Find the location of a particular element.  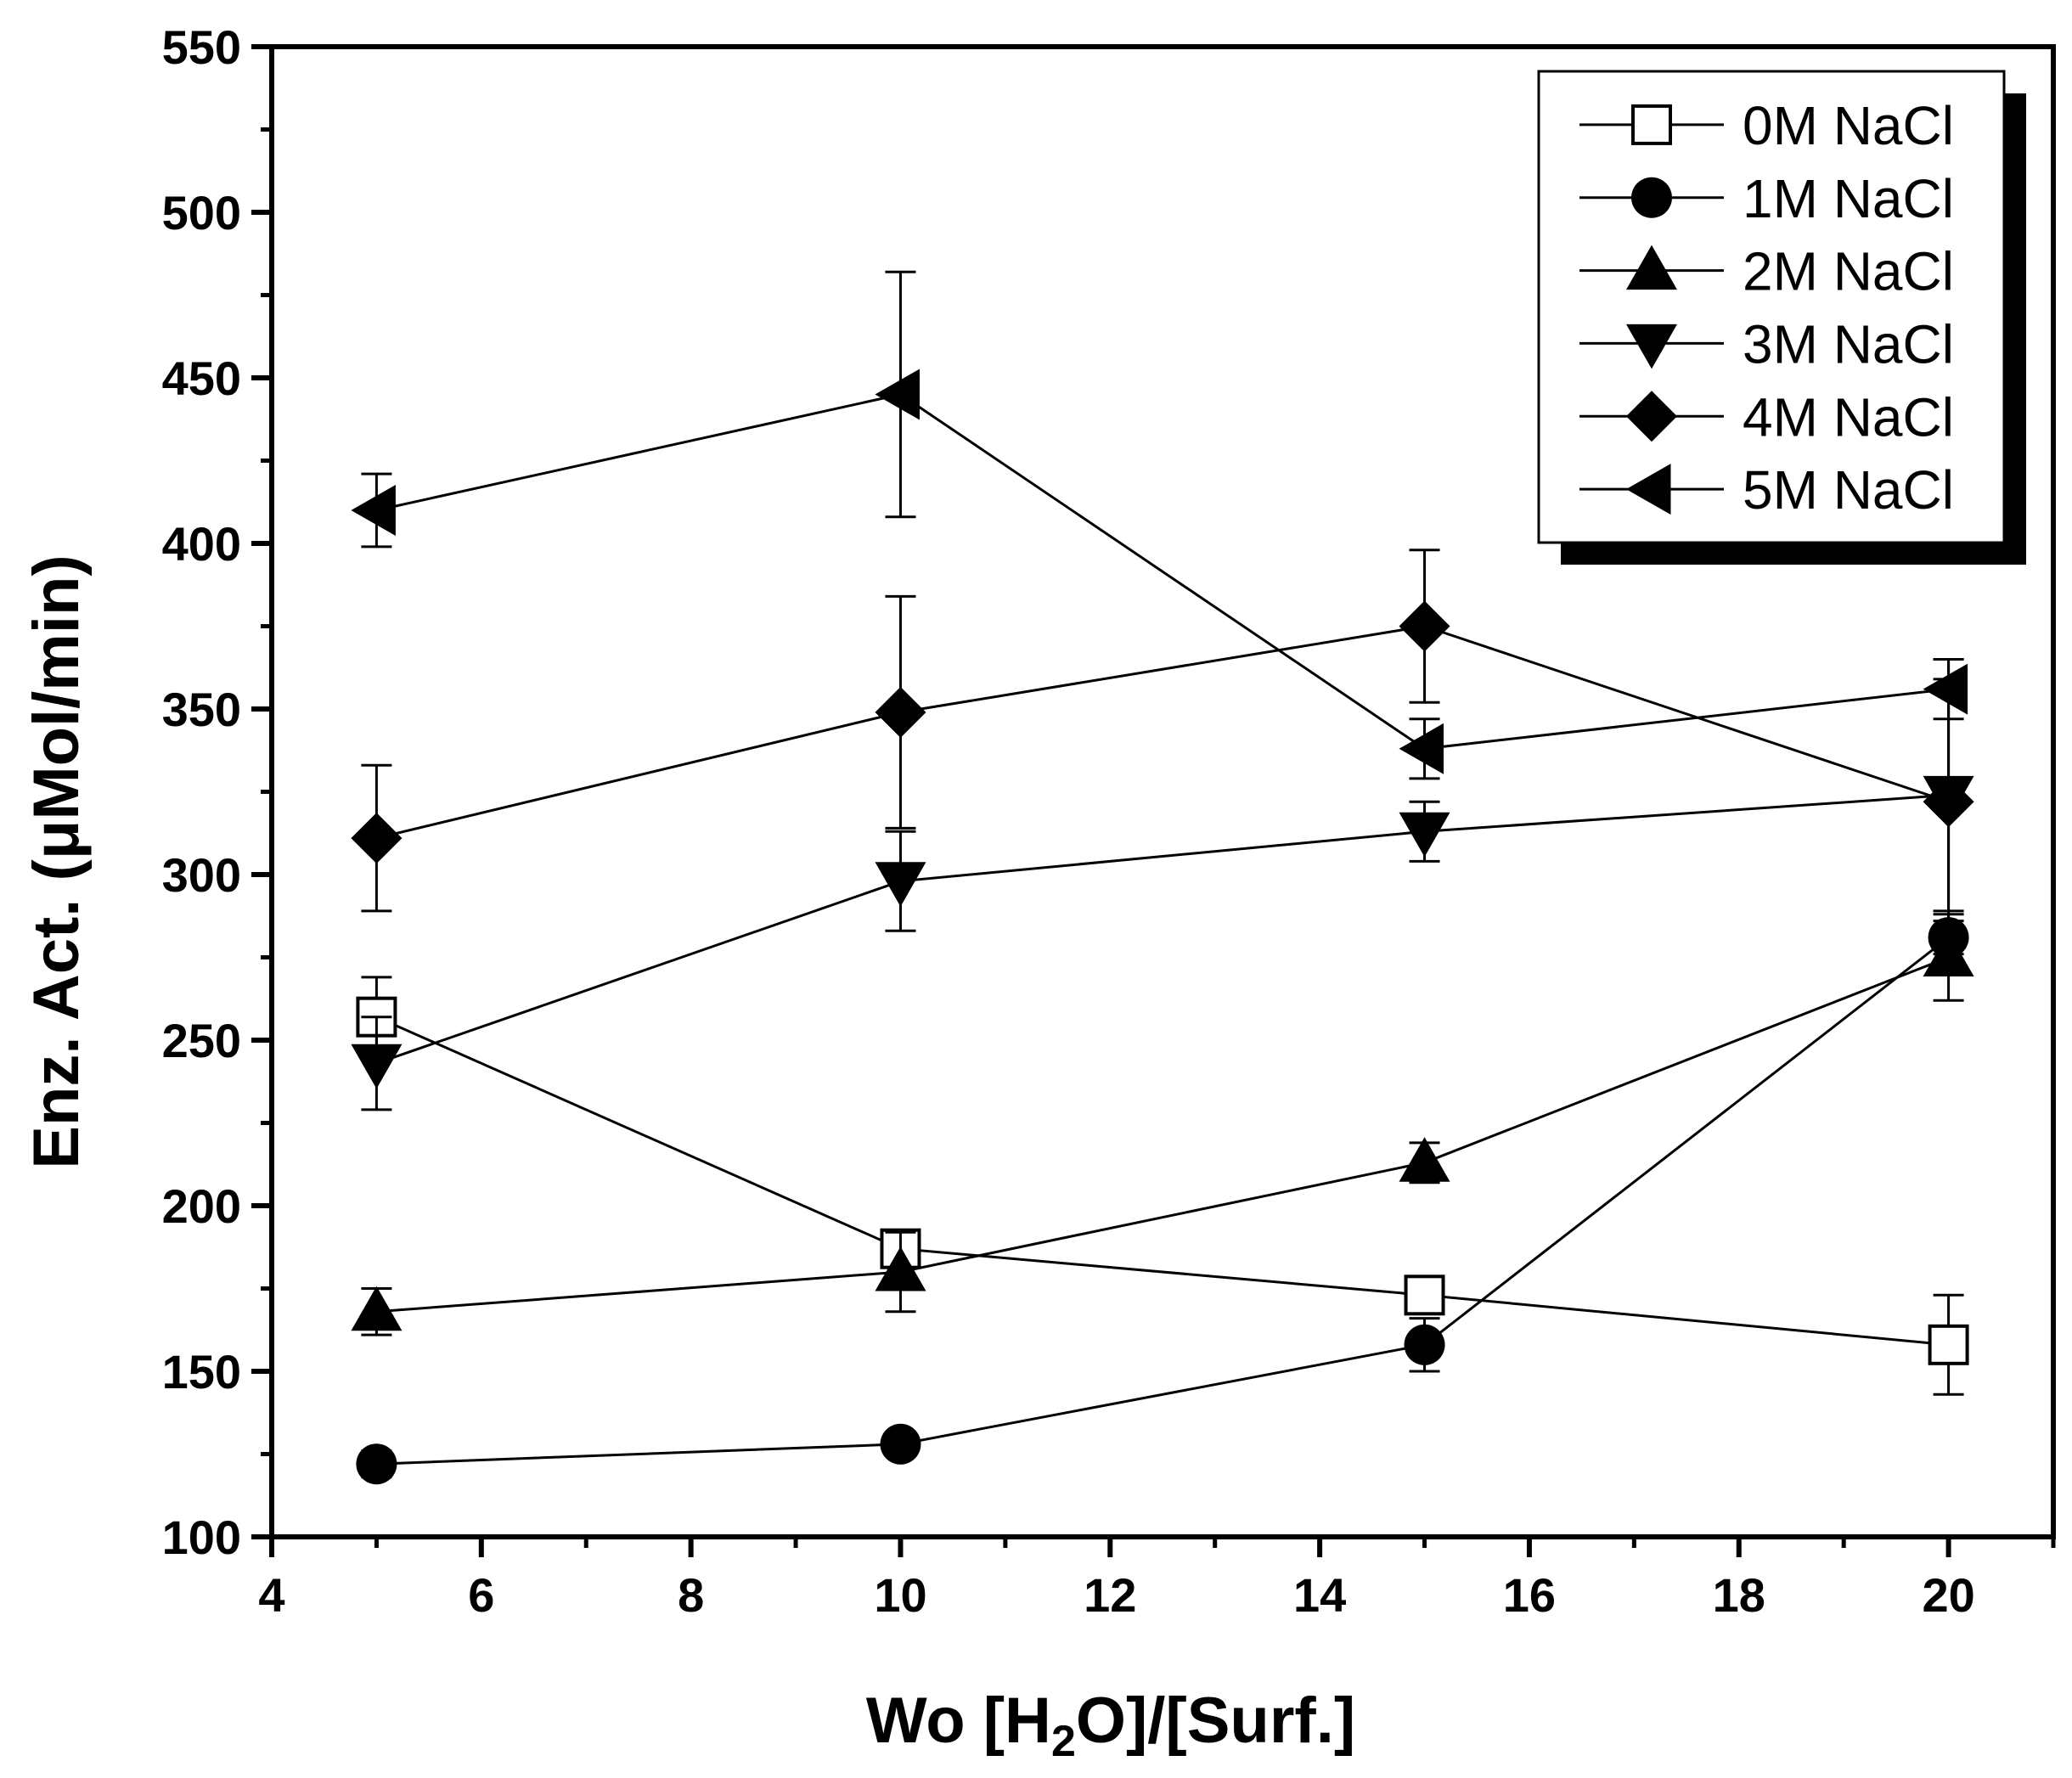

y-tick-label: 250 is located at coordinates (202, 1040).